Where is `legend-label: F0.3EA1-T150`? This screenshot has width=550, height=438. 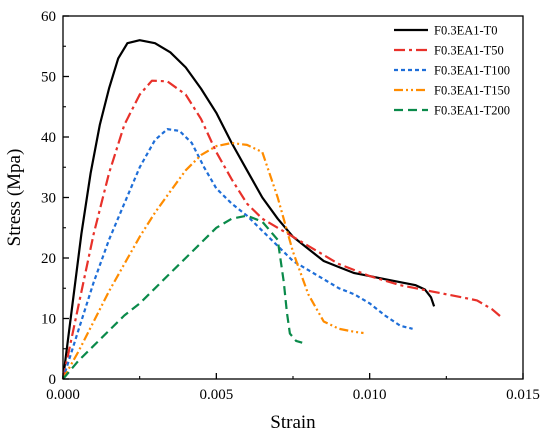 legend-label: F0.3EA1-T150 is located at coordinates (472, 91).